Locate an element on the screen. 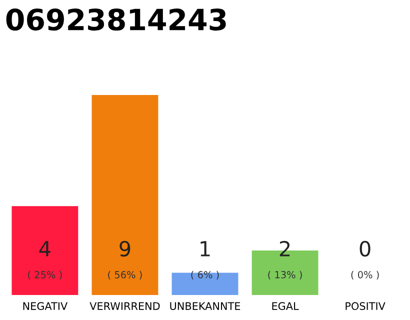 The height and width of the screenshot is (320, 410). annotation: ( 25% ) is located at coordinates (45, 275).